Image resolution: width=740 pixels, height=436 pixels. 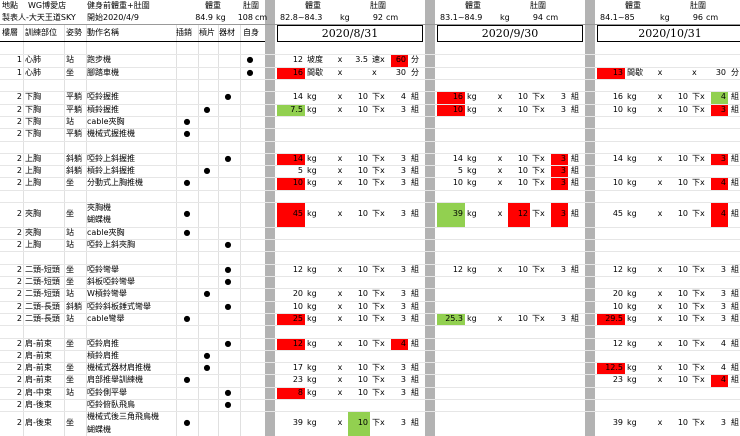 What do you see at coordinates (70, 281) in the screenshot?
I see `pose: 坐` at bounding box center [70, 281].